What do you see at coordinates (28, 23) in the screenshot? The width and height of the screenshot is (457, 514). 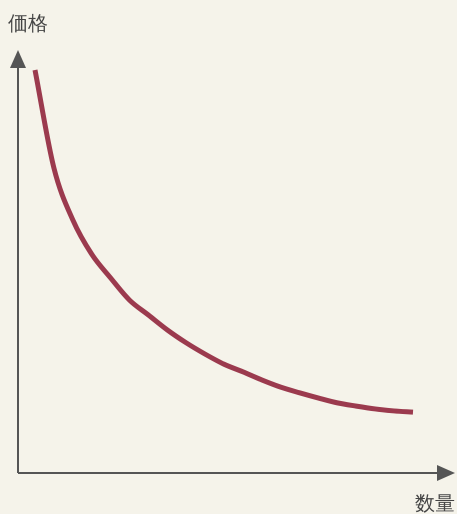 I see `y-axis-title: 価格` at bounding box center [28, 23].